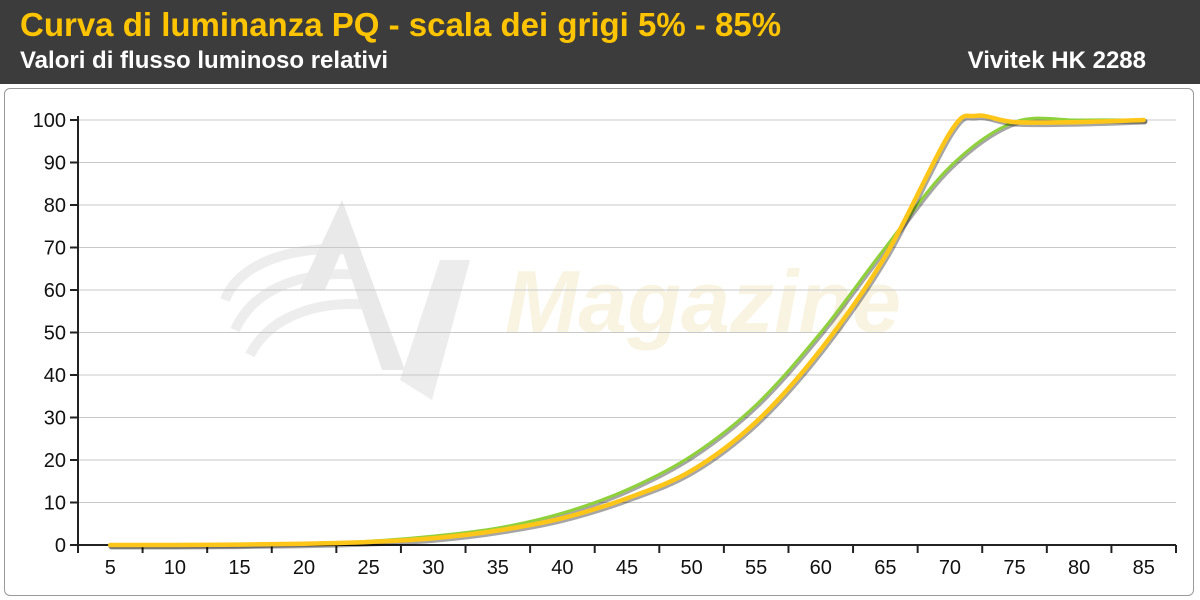 Image resolution: width=1200 pixels, height=600 pixels. I want to click on x-tick-label: 80, so click(1079, 568).